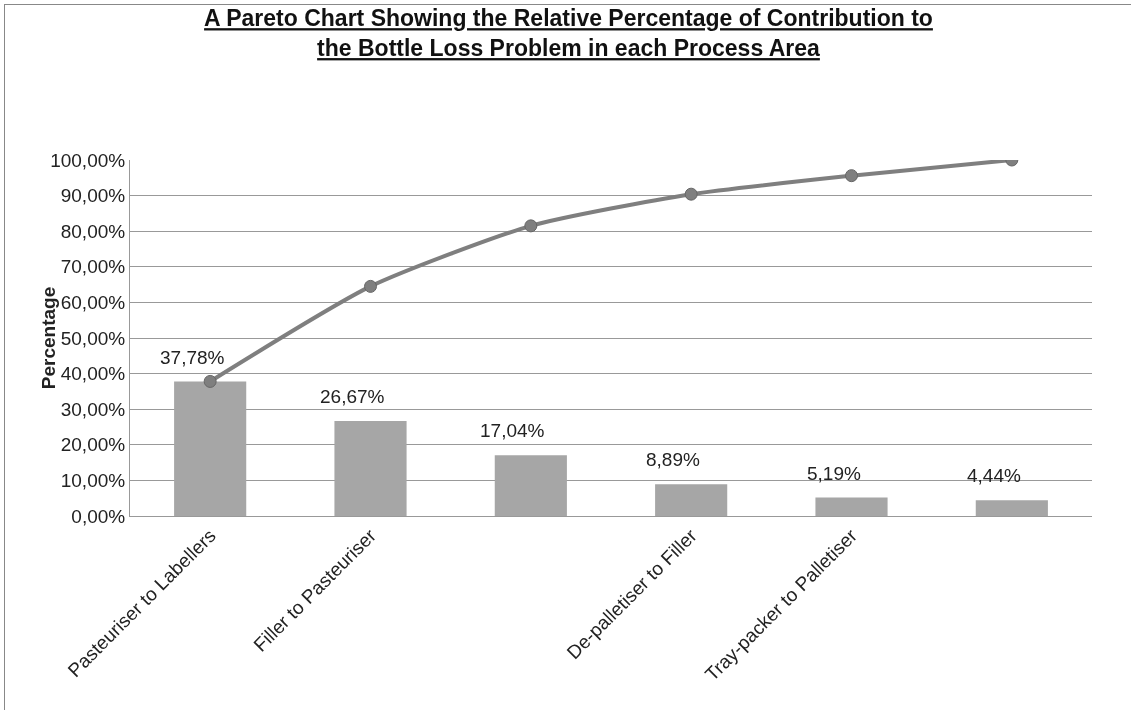  What do you see at coordinates (48, 338) in the screenshot?
I see `y-axis-title: Percentage` at bounding box center [48, 338].